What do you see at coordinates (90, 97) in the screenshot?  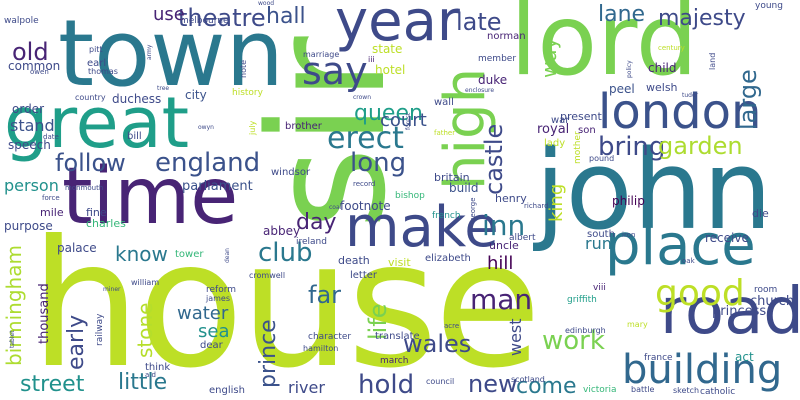 I see `word-country: country` at bounding box center [90, 97].